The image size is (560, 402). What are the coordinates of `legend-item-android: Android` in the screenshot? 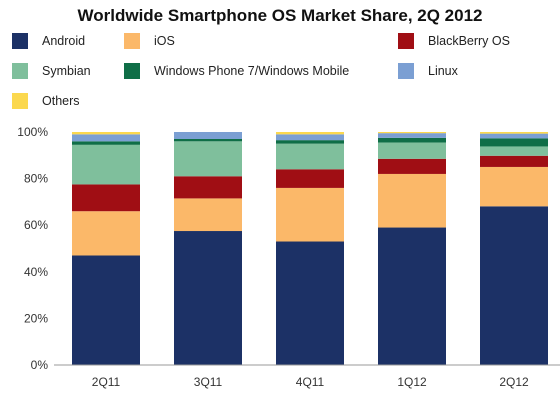 It's located at (48, 41).